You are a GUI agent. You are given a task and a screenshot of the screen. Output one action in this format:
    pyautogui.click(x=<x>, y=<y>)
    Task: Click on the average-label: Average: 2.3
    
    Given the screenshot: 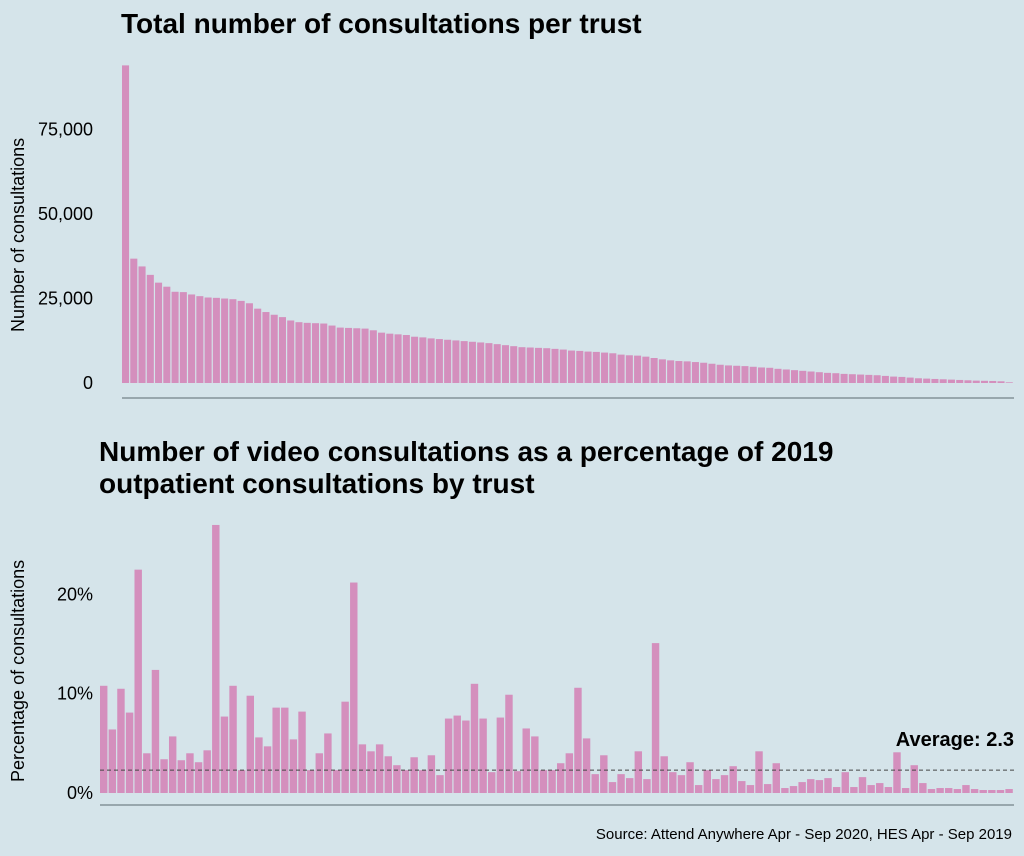 What is the action you would take?
    pyautogui.click(x=955, y=740)
    